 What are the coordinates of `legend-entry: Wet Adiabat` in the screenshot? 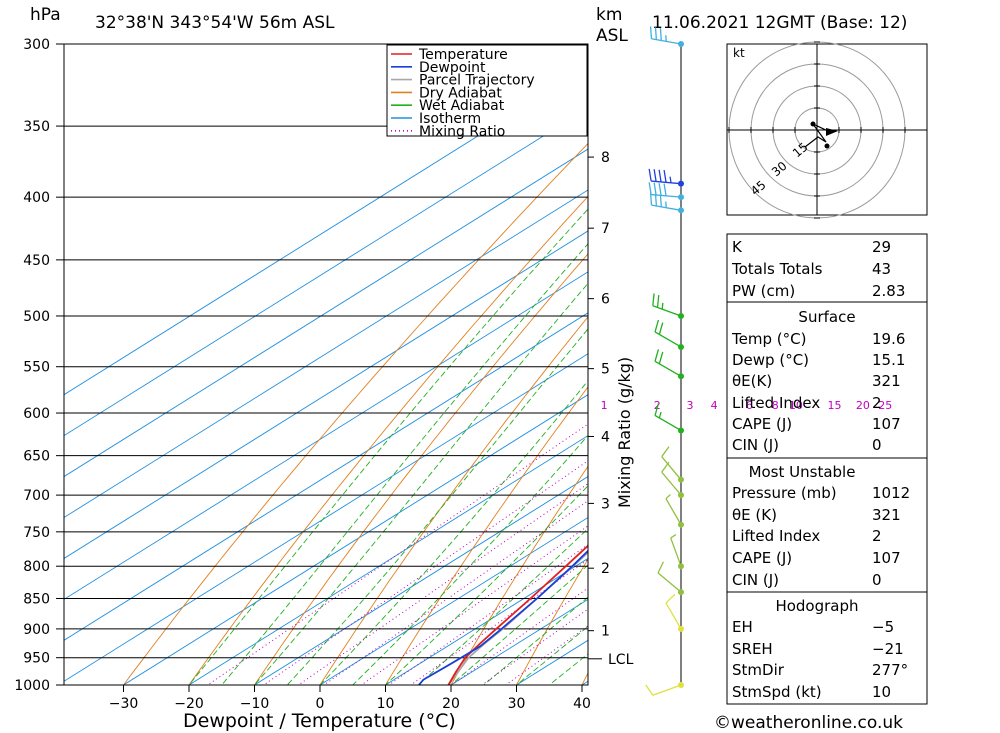 It's located at (462, 106).